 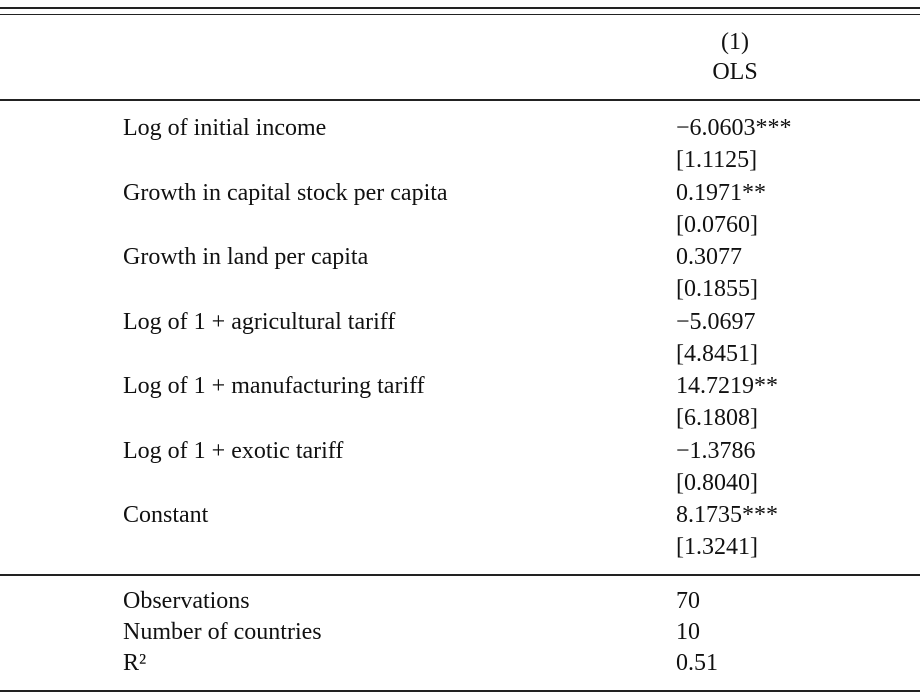 What do you see at coordinates (709, 257) in the screenshot?
I see `coefficient: 0.3077` at bounding box center [709, 257].